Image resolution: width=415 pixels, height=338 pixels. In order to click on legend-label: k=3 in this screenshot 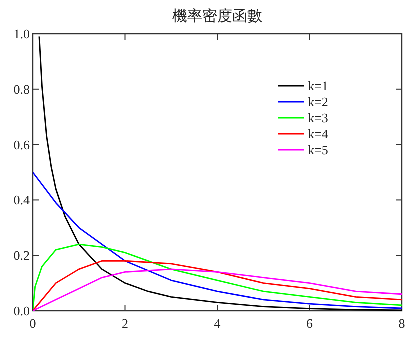, I will do `click(318, 118)`.